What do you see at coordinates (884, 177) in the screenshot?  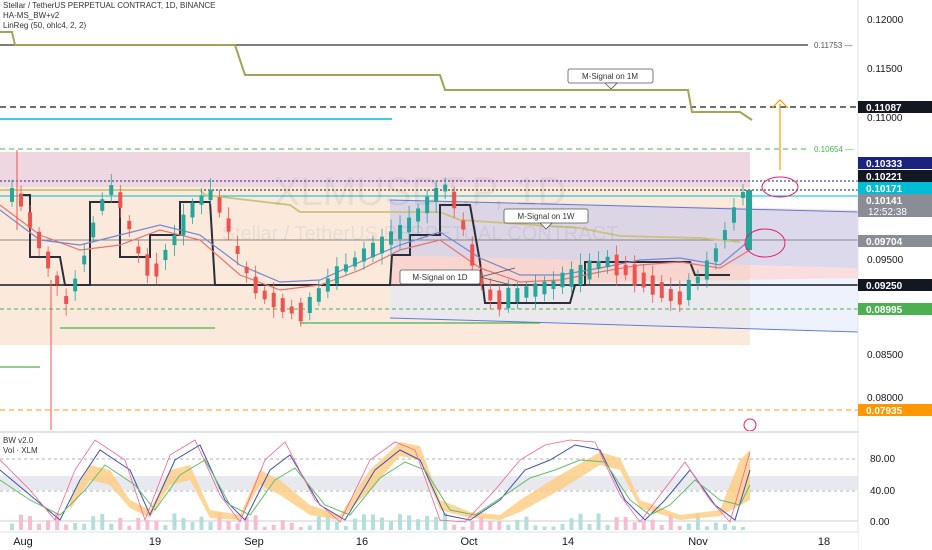 I see `price-level-label: 0.10221` at bounding box center [884, 177].